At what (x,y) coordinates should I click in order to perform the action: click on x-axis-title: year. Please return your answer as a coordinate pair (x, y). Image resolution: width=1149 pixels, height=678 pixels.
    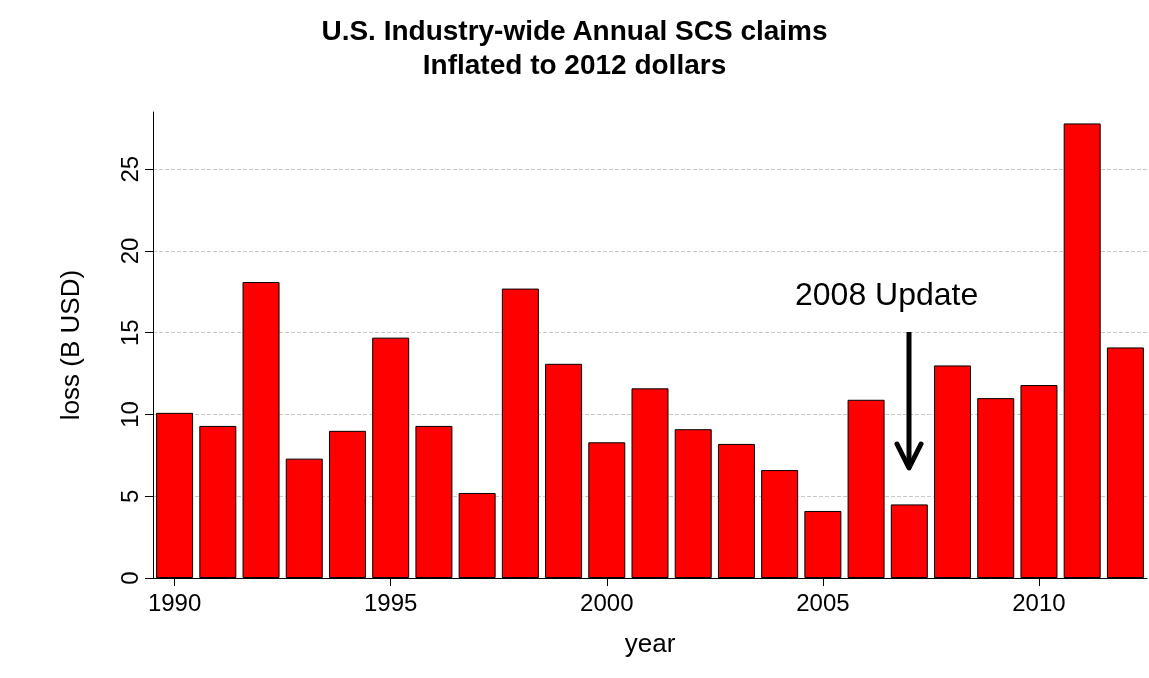
    Looking at the image, I should click on (650, 643).